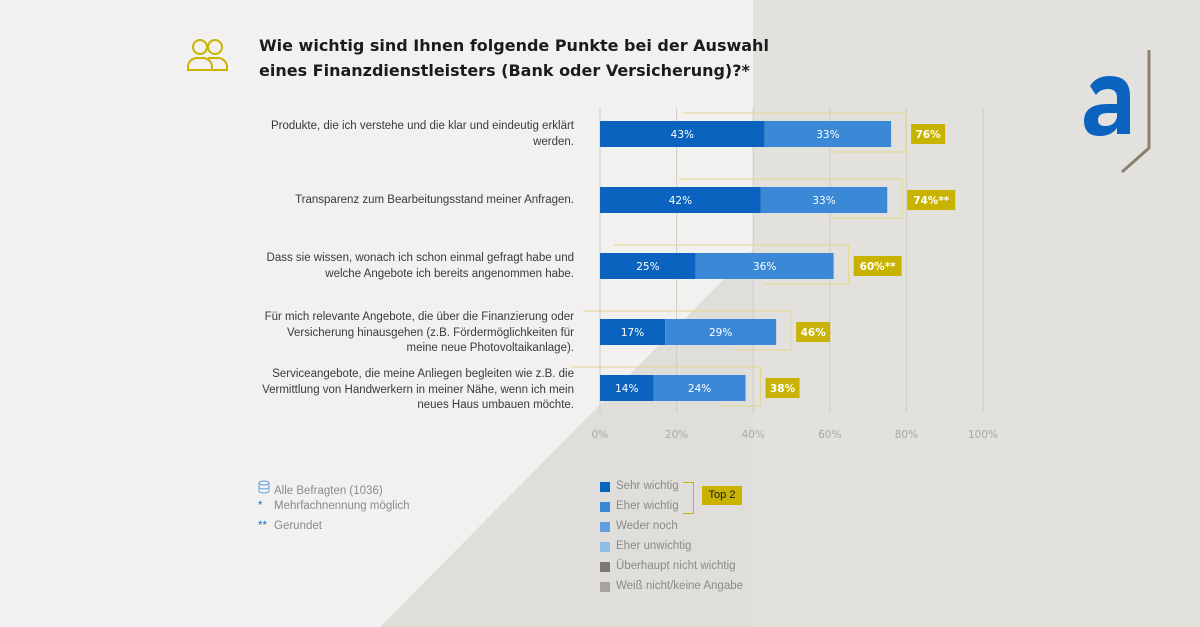 Image resolution: width=1200 pixels, height=627 pixels. I want to click on bar-value-label: 24%, so click(699, 389).